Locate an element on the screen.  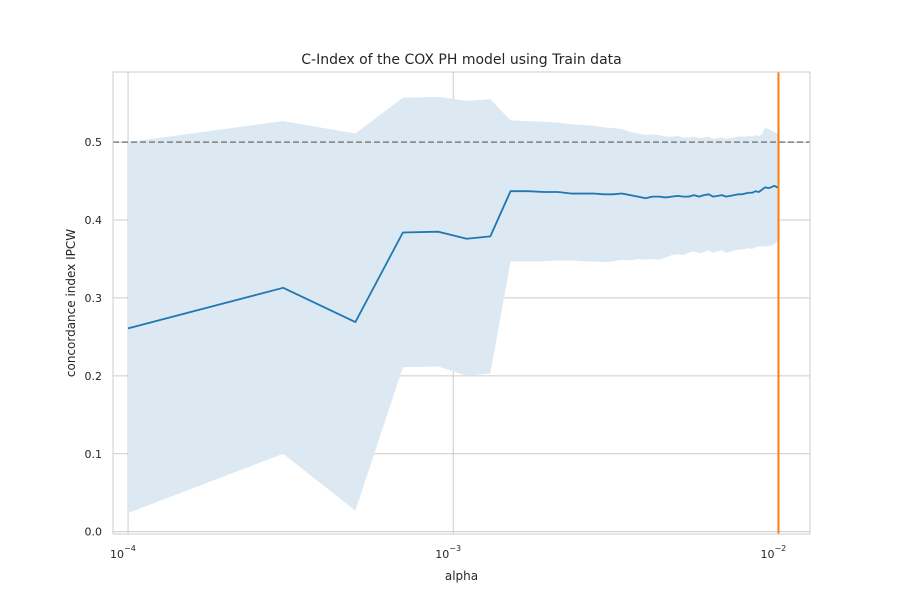
y-tick-label: 0.2 is located at coordinates (94, 376).